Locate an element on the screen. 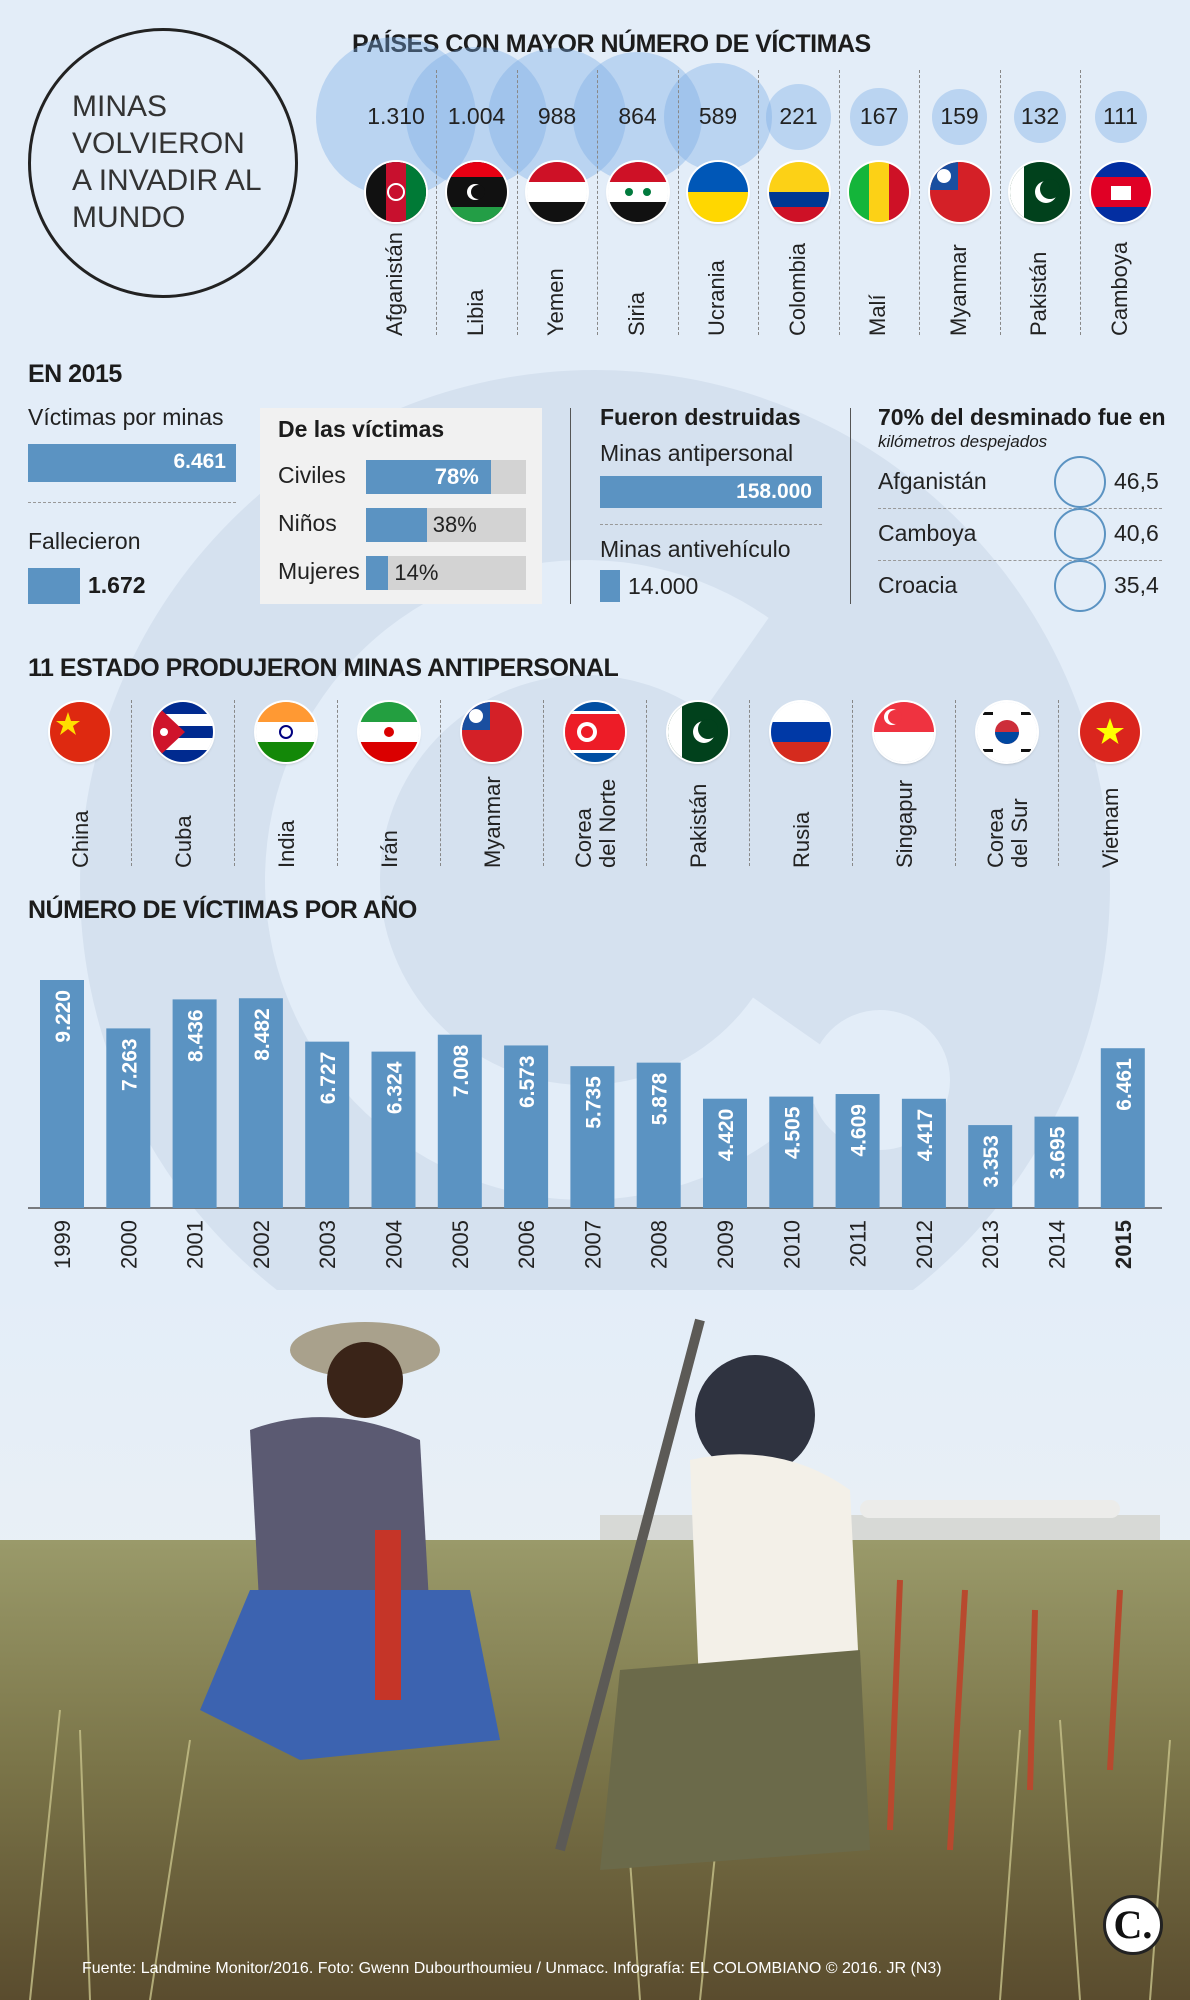  bar-2002 is located at coordinates (260, 1103).